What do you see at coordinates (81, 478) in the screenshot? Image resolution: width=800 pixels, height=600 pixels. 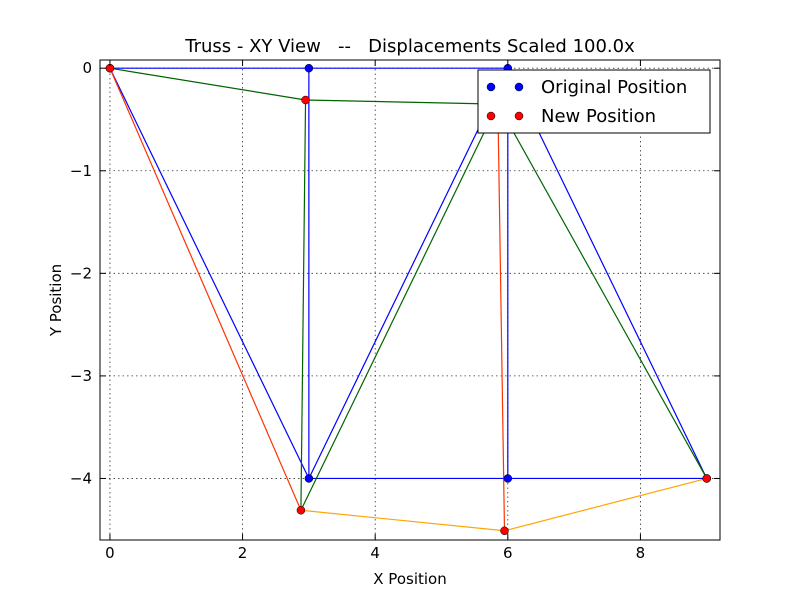 I see `y-tick-label: −4` at bounding box center [81, 478].